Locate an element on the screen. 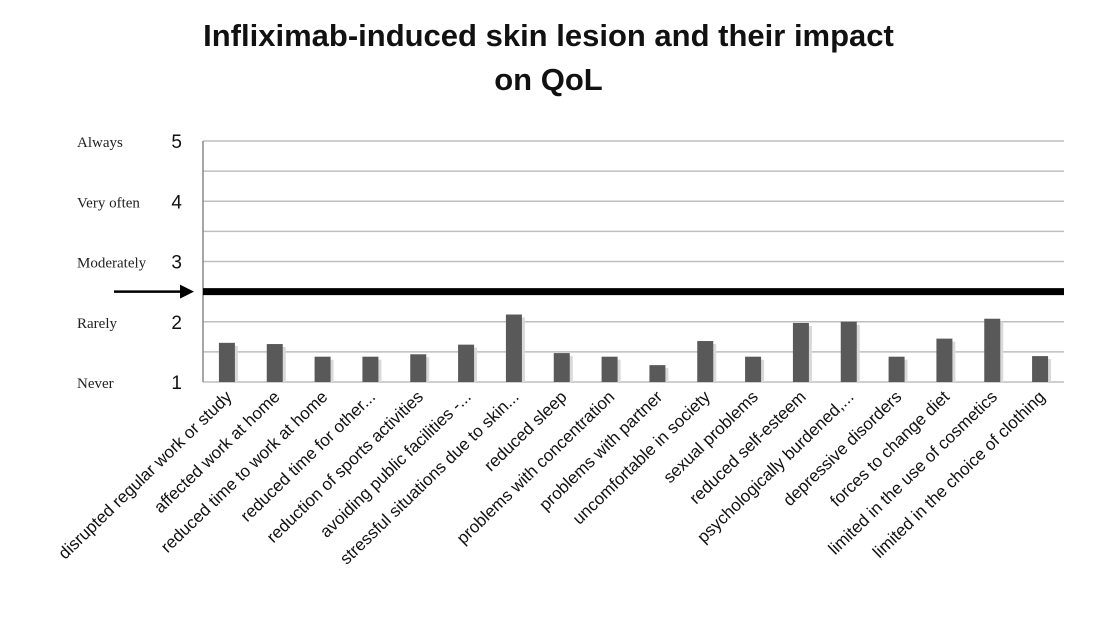  y-tick-label: 3 is located at coordinates (176, 263).